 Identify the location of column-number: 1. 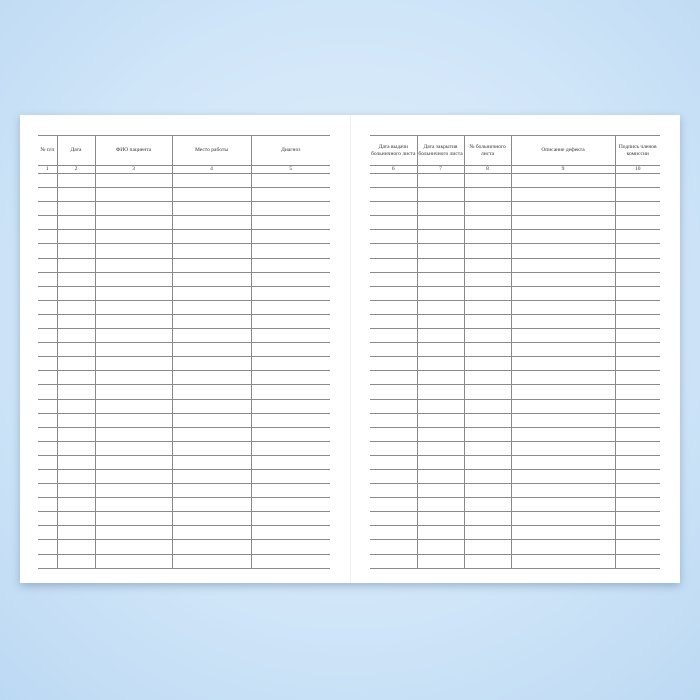
(47, 169).